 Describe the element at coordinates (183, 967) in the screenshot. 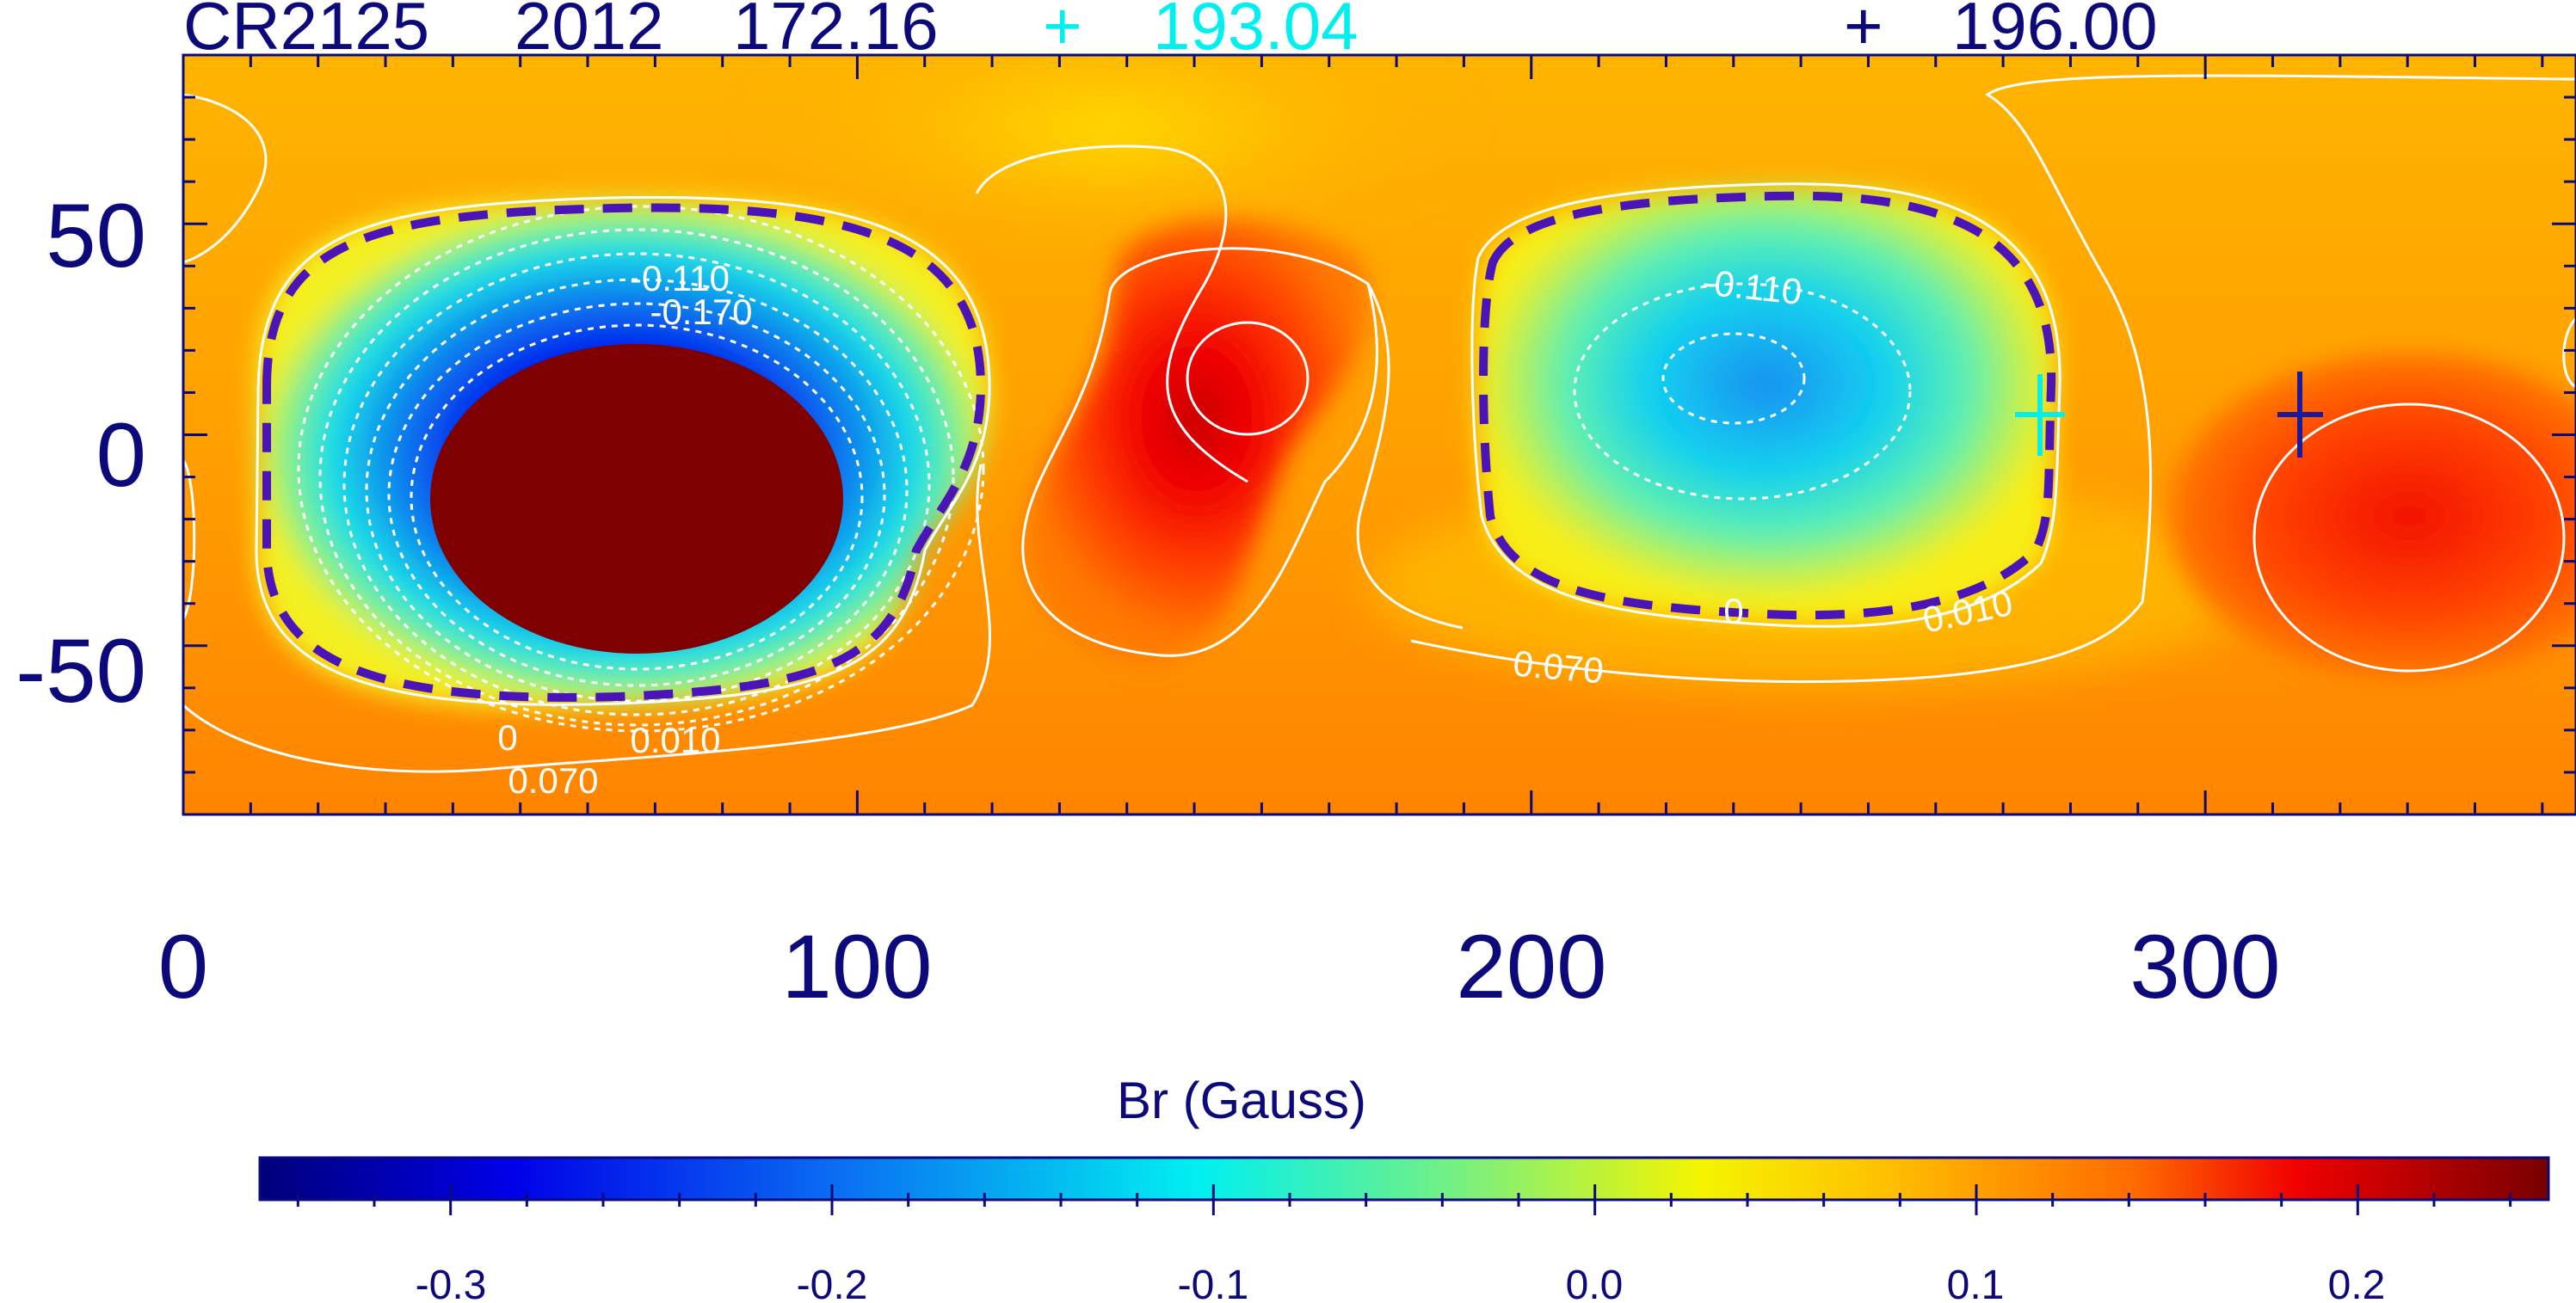

I see `x-tick-label-0: 0` at that location.